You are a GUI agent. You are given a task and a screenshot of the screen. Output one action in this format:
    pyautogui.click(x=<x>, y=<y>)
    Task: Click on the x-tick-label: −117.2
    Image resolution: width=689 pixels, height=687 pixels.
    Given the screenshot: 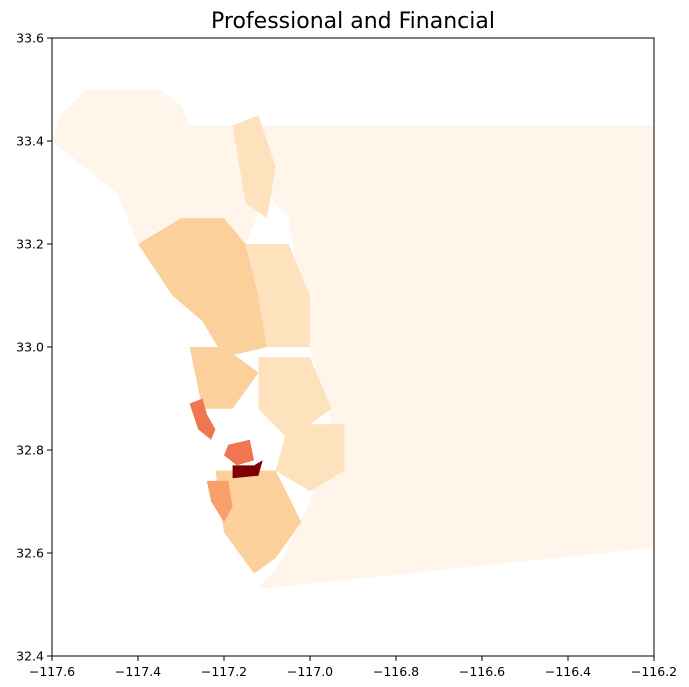 What is the action you would take?
    pyautogui.click(x=224, y=671)
    